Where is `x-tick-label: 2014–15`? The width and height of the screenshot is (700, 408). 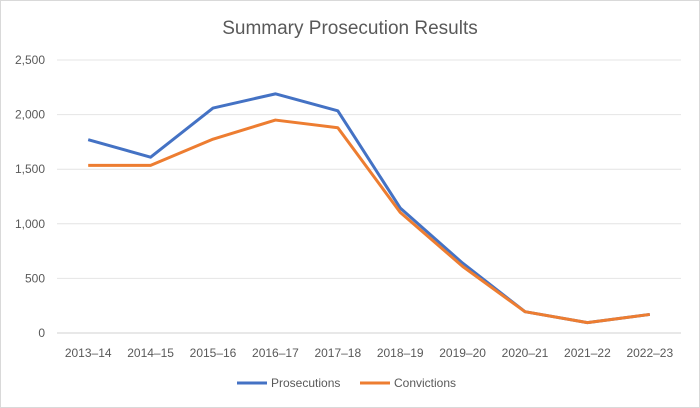 x-tick-label: 2014–15 is located at coordinates (150, 353).